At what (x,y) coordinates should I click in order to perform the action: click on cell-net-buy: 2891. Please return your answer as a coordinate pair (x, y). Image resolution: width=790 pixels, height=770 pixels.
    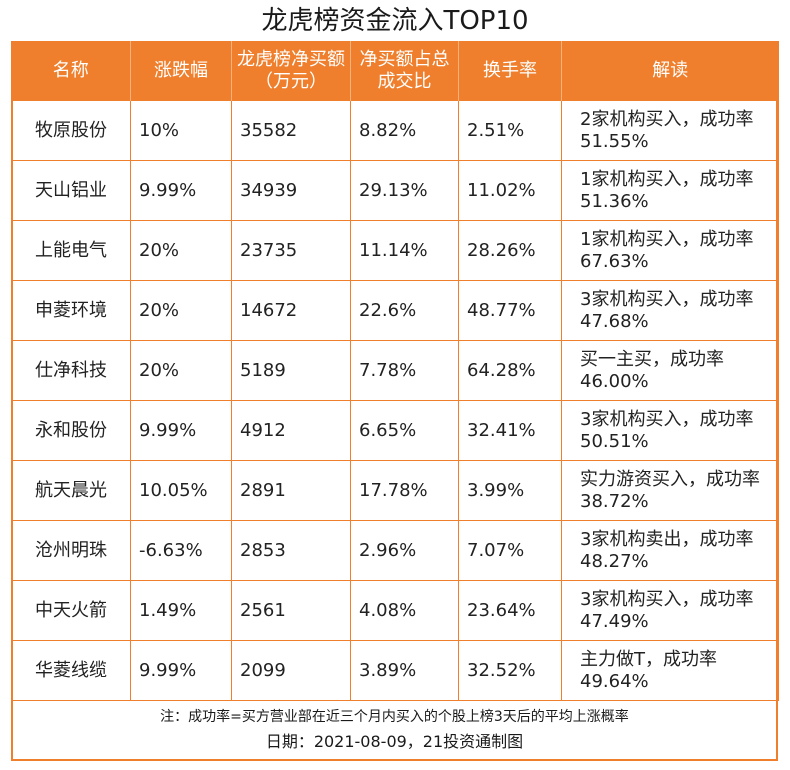
    Looking at the image, I should click on (291, 490).